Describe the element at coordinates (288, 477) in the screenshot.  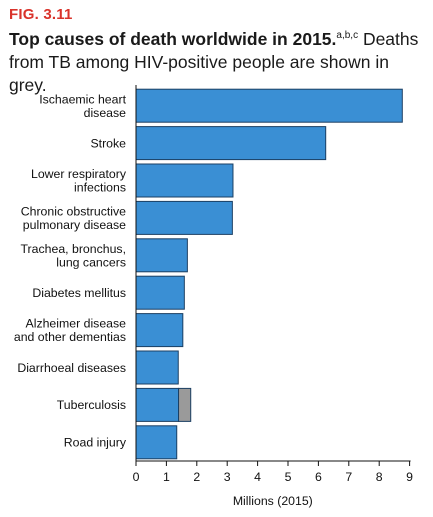
I see `x-tick-label: 5` at that location.